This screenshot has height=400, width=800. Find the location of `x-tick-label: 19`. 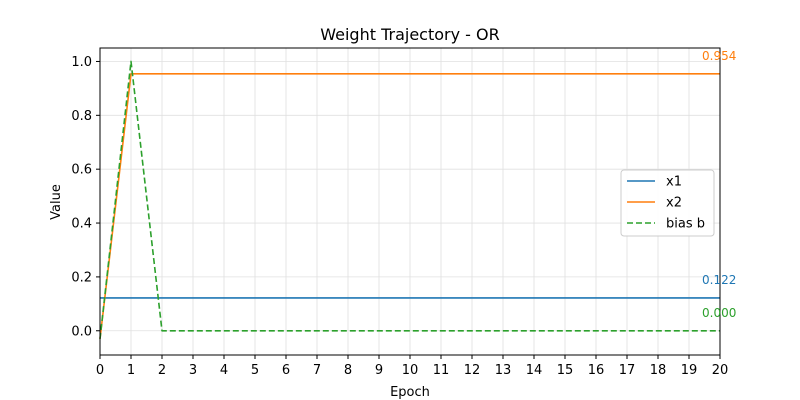

x-tick-label: 19 is located at coordinates (689, 370).